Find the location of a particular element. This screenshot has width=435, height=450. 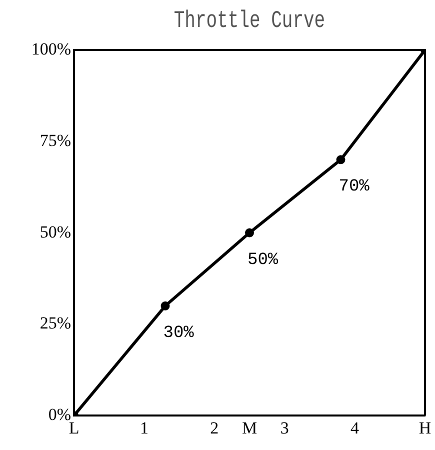

y-tick-label: 75% is located at coordinates (55, 140).